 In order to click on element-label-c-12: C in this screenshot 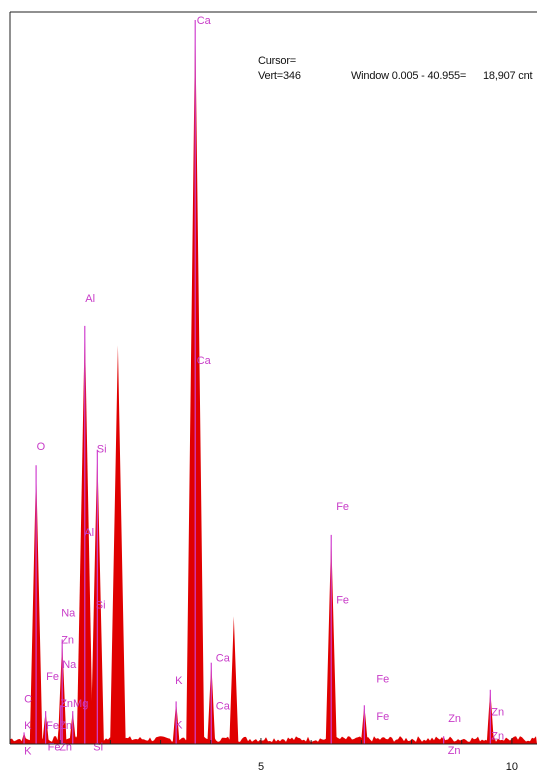, I will do `click(28, 700)`.